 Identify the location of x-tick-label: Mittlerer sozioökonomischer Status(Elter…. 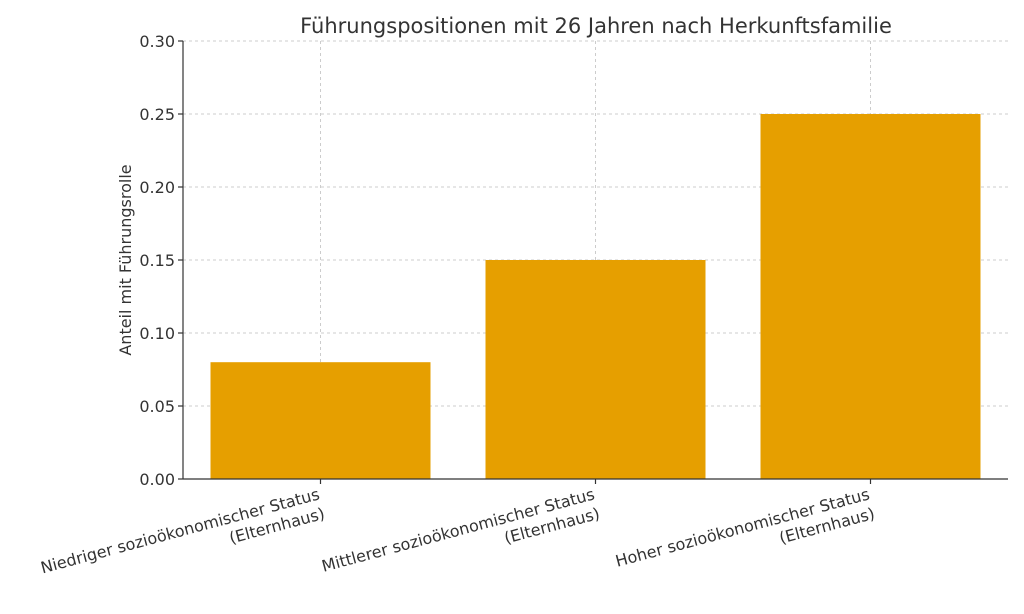
(461, 540).